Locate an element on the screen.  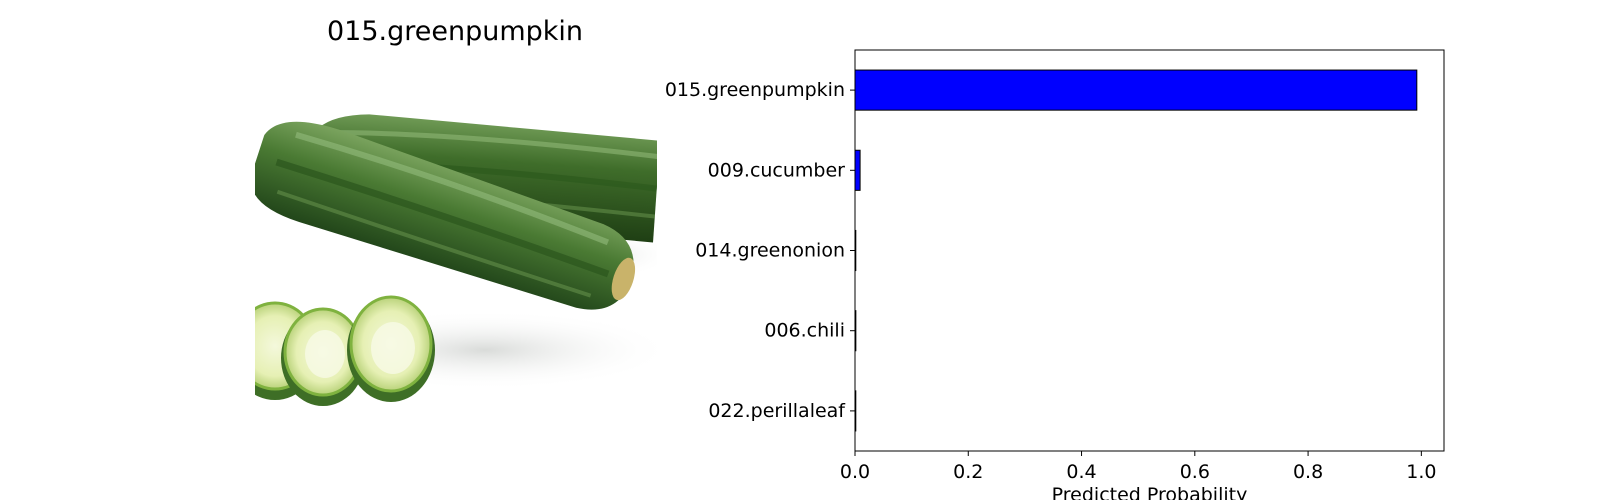
x-tick-label: 0.2 is located at coordinates (968, 472).